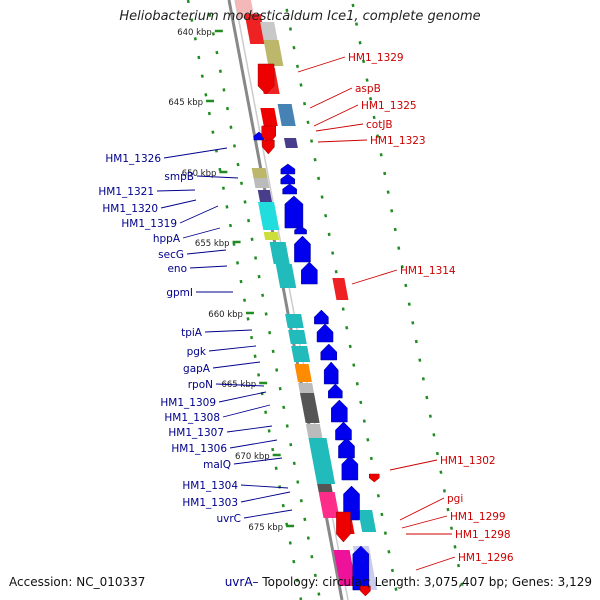 This screenshot has height=600, width=600. What do you see at coordinates (428, 271) in the screenshot?
I see `reverse-gene-label-HM1_1314: HM1_1314` at bounding box center [428, 271].